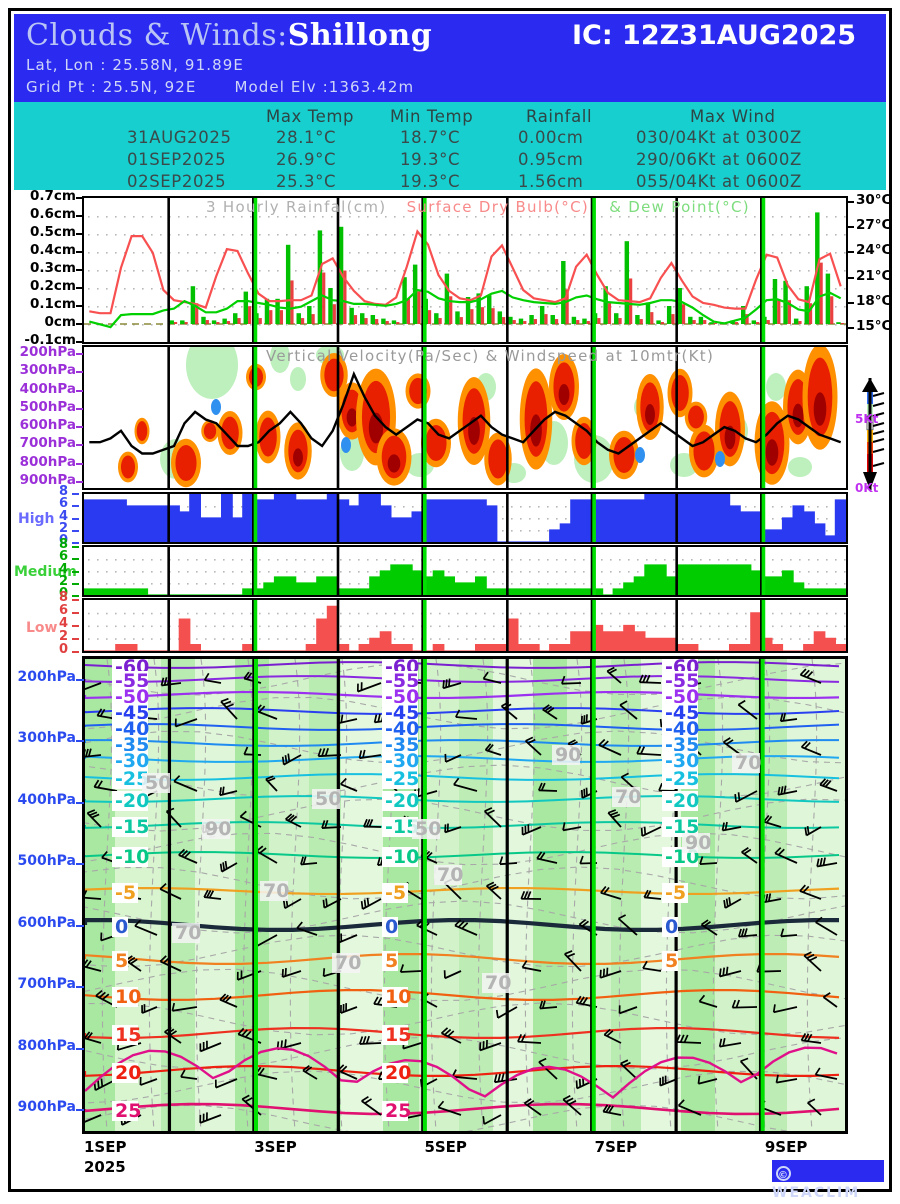 The image size is (900, 1204). Describe the element at coordinates (719, 181) in the screenshot. I see `table-row-max-wind: 055/04Kt at 0600Z` at that location.